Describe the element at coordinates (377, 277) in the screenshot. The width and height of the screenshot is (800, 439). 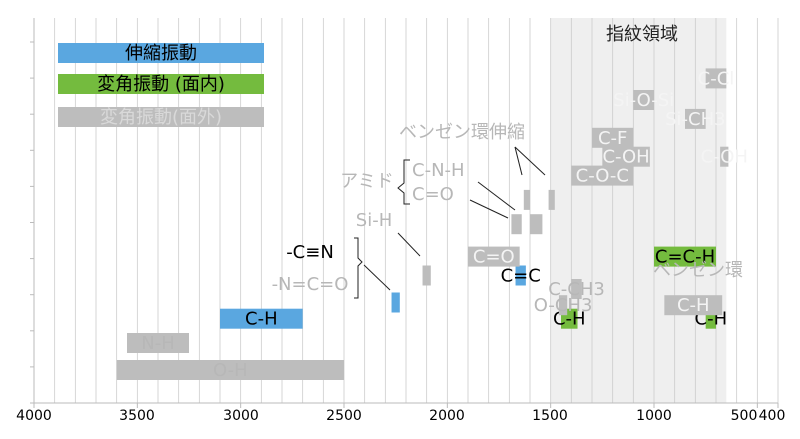
I see `leader-nitrile` at that location.